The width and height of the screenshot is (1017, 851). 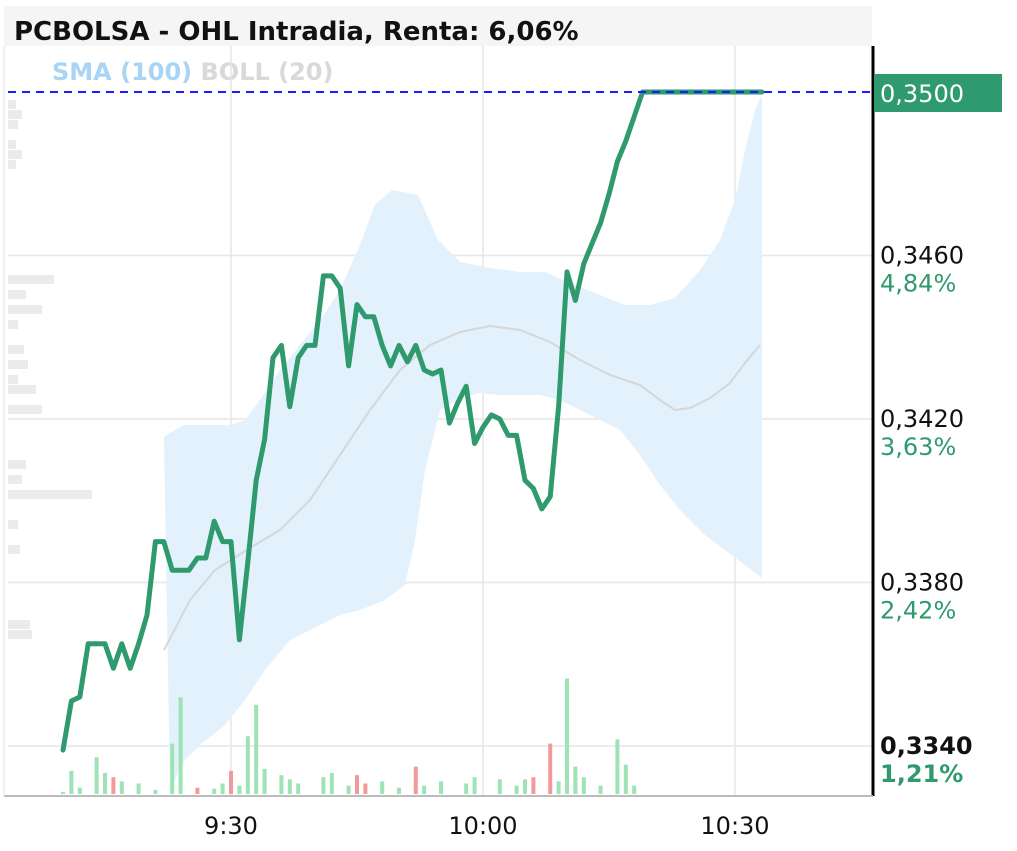 I want to click on current-price-tag, so click(x=938, y=93).